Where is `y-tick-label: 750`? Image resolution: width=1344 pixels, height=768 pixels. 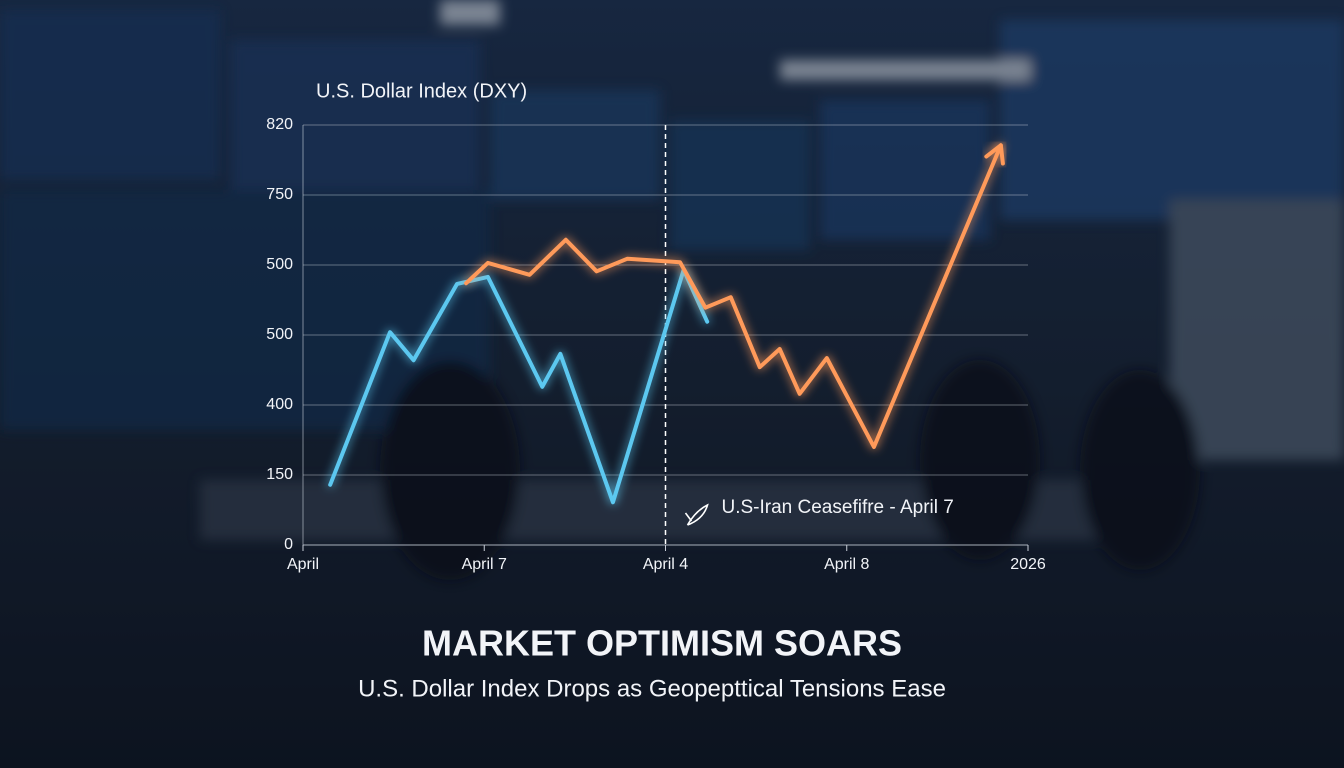
y-tick-label: 750 is located at coordinates (279, 194).